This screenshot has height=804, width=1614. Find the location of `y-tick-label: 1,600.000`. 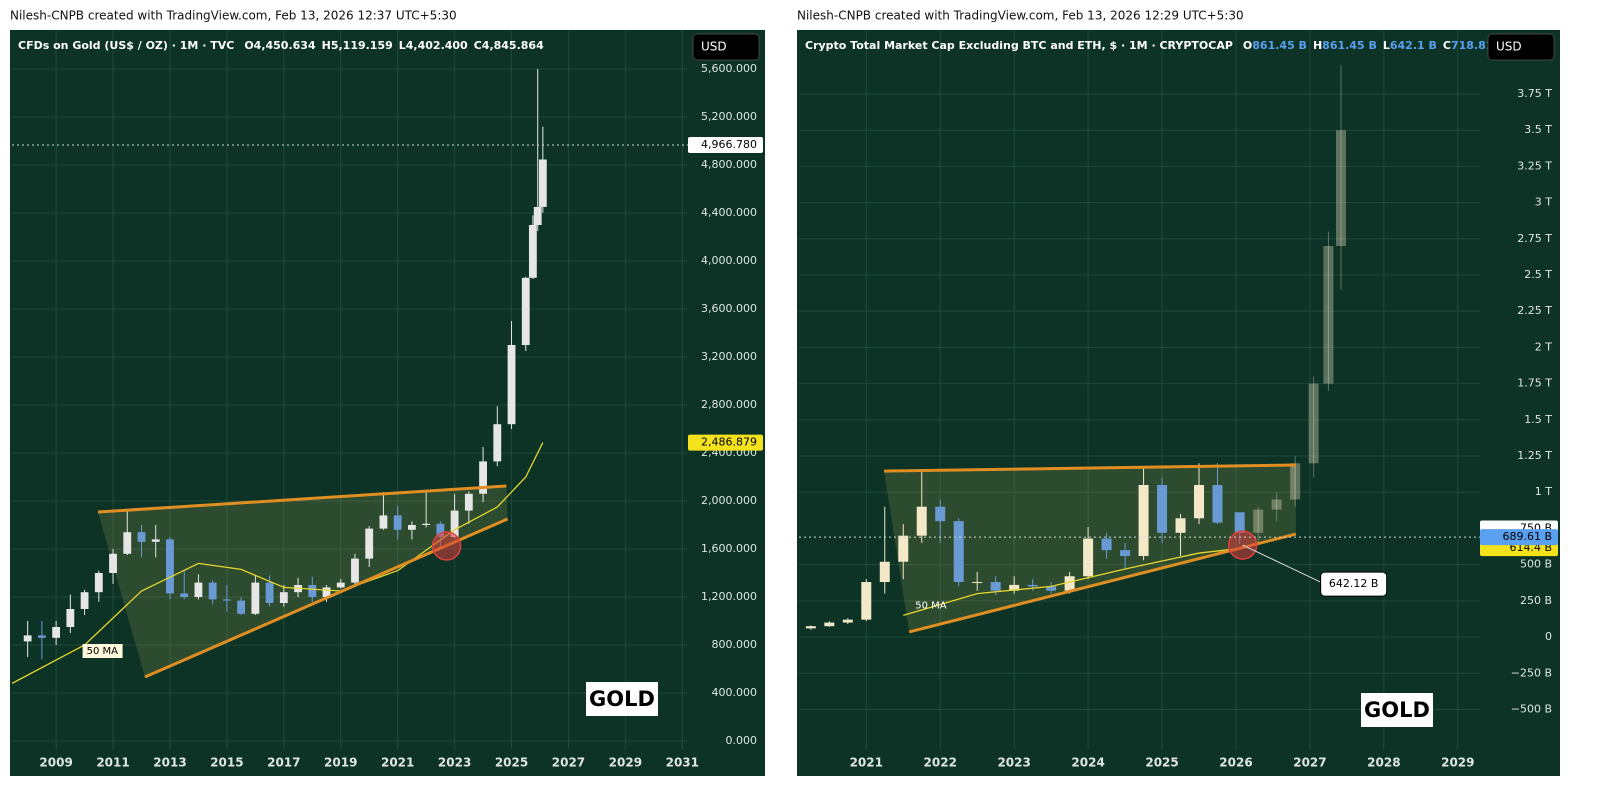

y-tick-label: 1,600.000 is located at coordinates (729, 548).